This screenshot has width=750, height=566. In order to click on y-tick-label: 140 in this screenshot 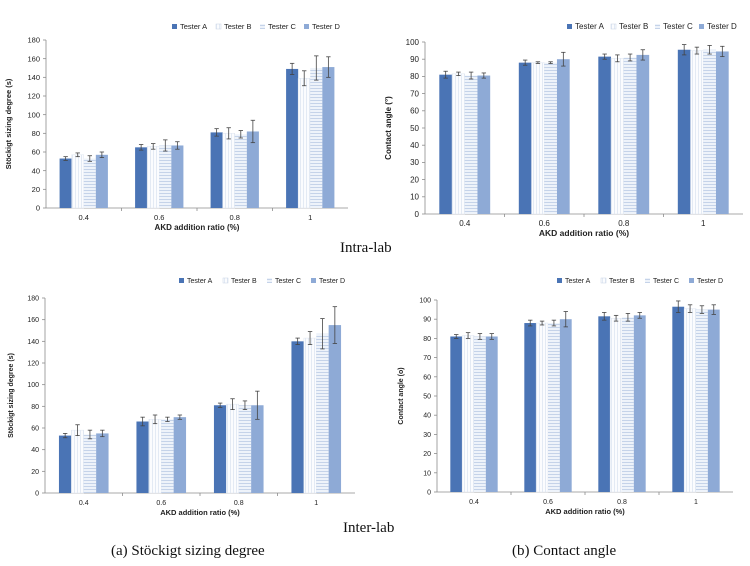, I will do `click(33, 342)`.